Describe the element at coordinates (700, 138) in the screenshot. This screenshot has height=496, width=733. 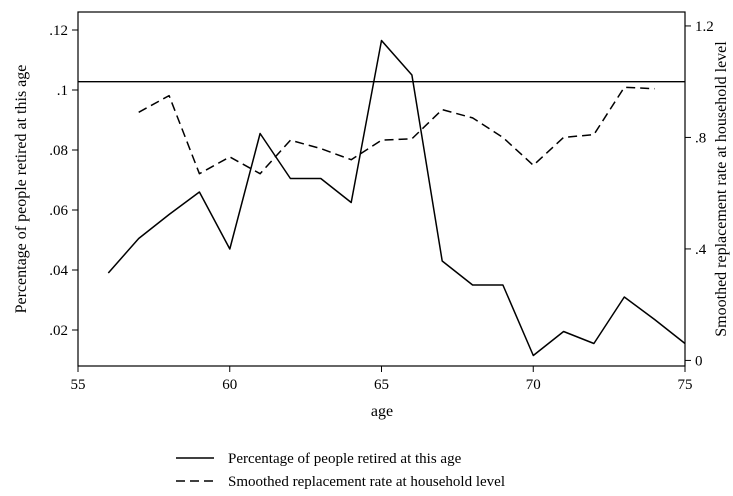
I see `y-right-tick-label: .8` at that location.